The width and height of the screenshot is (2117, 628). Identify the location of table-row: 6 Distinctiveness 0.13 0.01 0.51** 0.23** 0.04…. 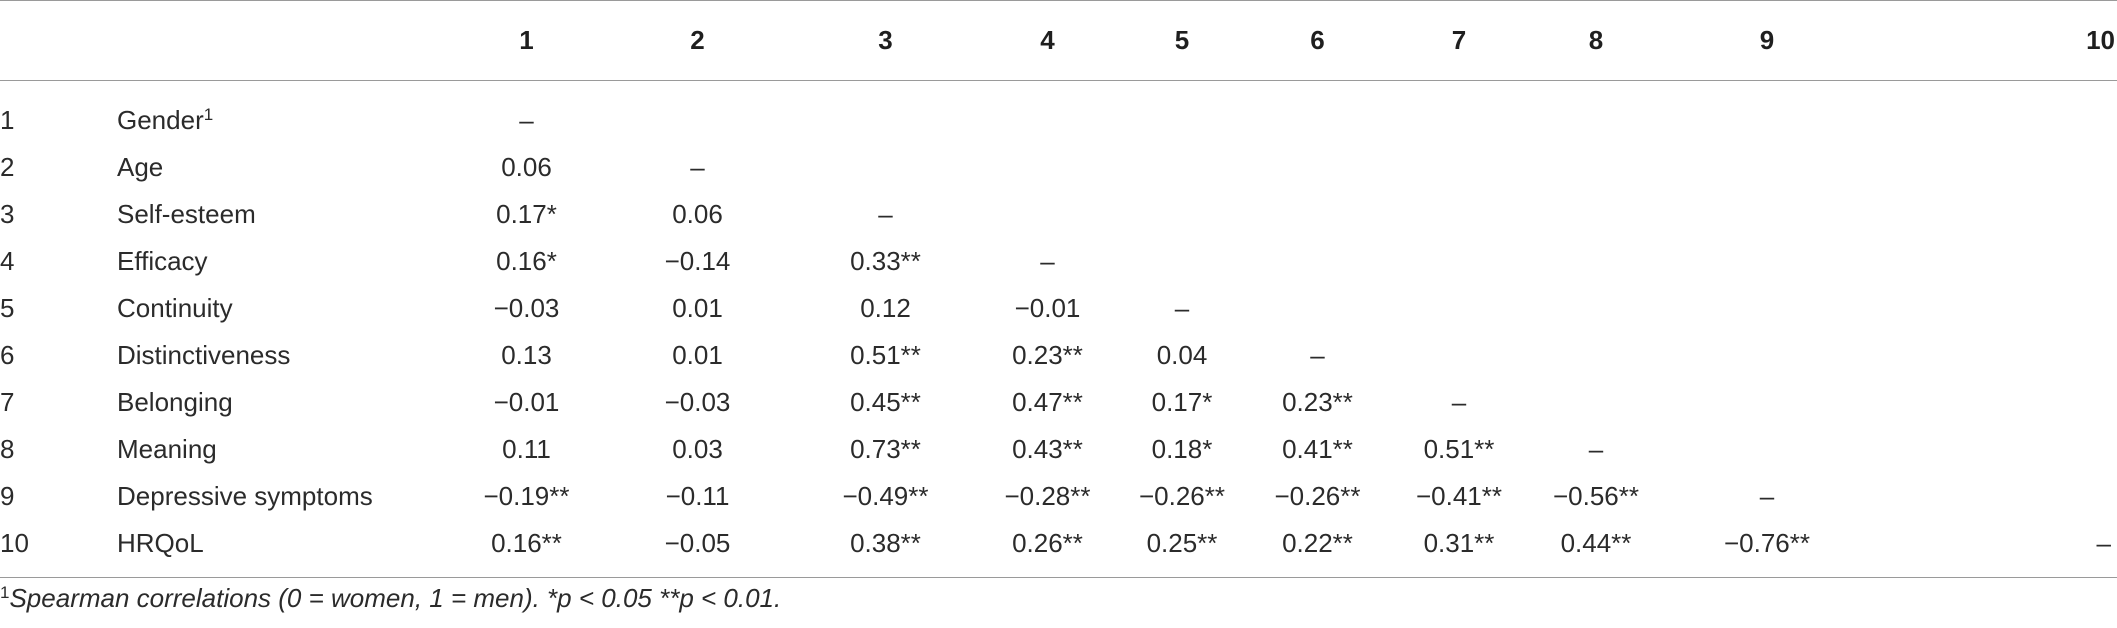
(1058, 355).